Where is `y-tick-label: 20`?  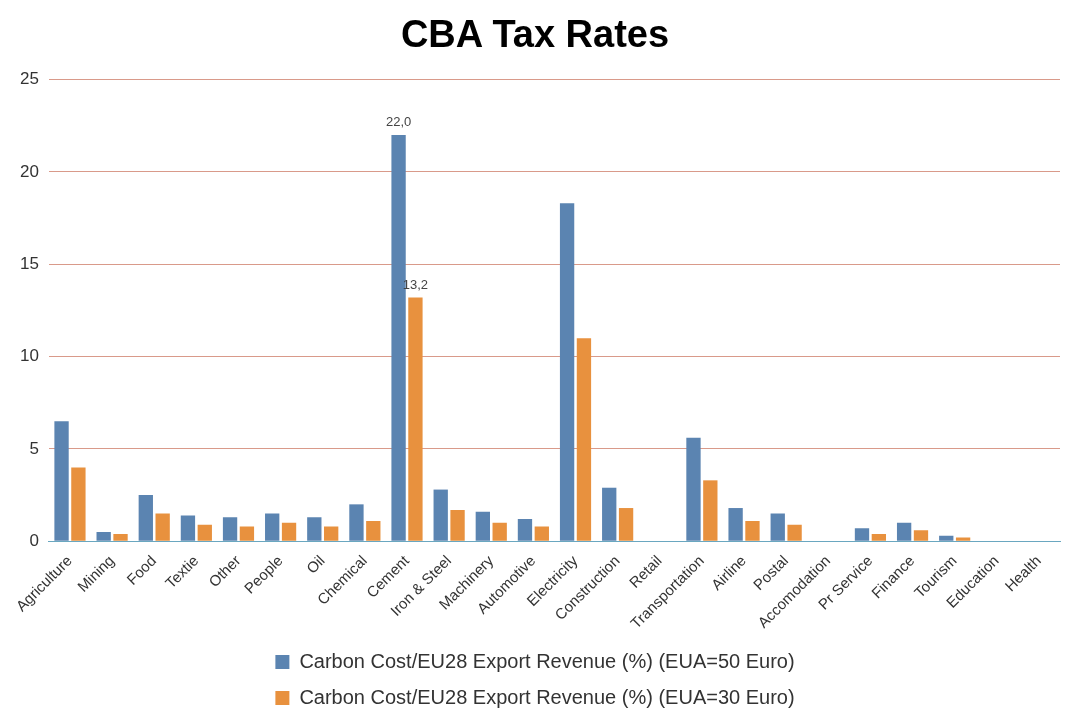
y-tick-label: 20 is located at coordinates (29, 171).